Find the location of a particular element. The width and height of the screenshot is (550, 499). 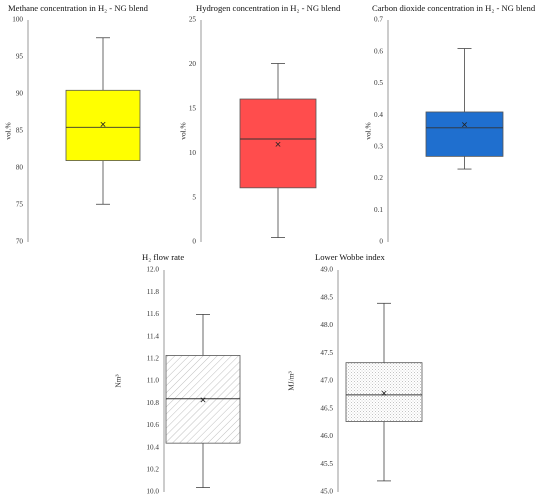

y-tick-label: 47.0 is located at coordinates (326, 381).